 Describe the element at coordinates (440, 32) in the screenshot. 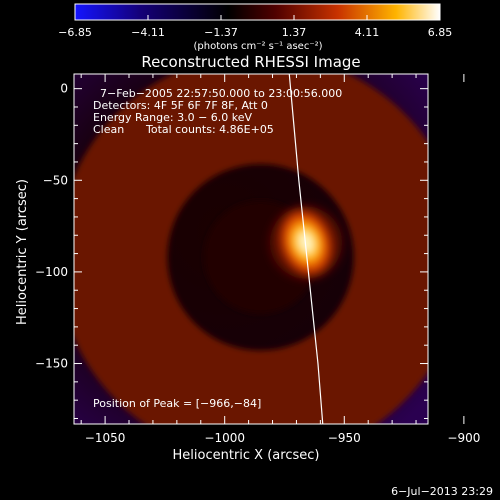

I see `colorbar-tick-label: 6.85` at that location.